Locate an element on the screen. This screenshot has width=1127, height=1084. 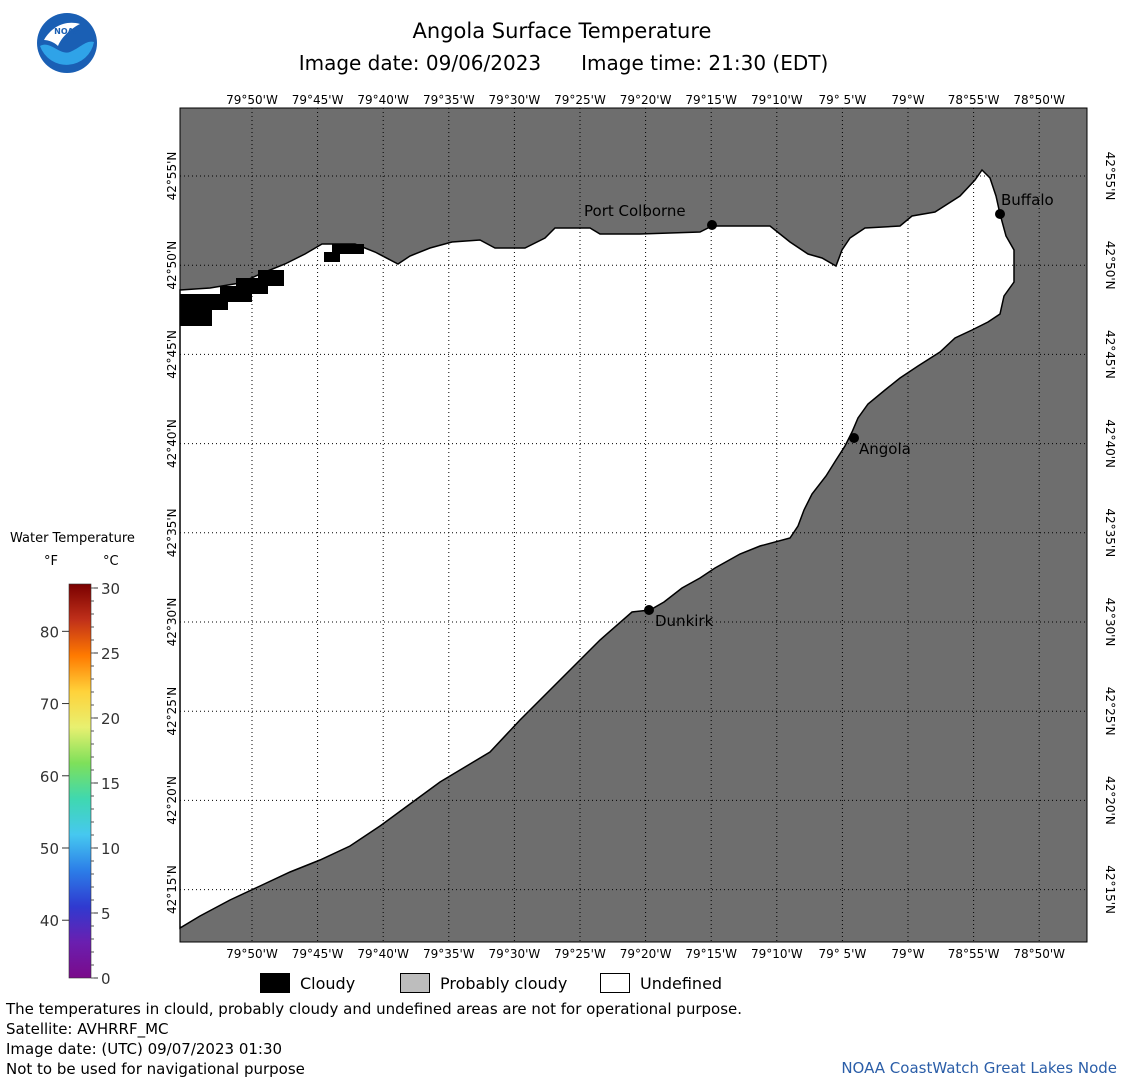
map-key: Cloudy Probably cloudy Undefined is located at coordinates (563, 986).